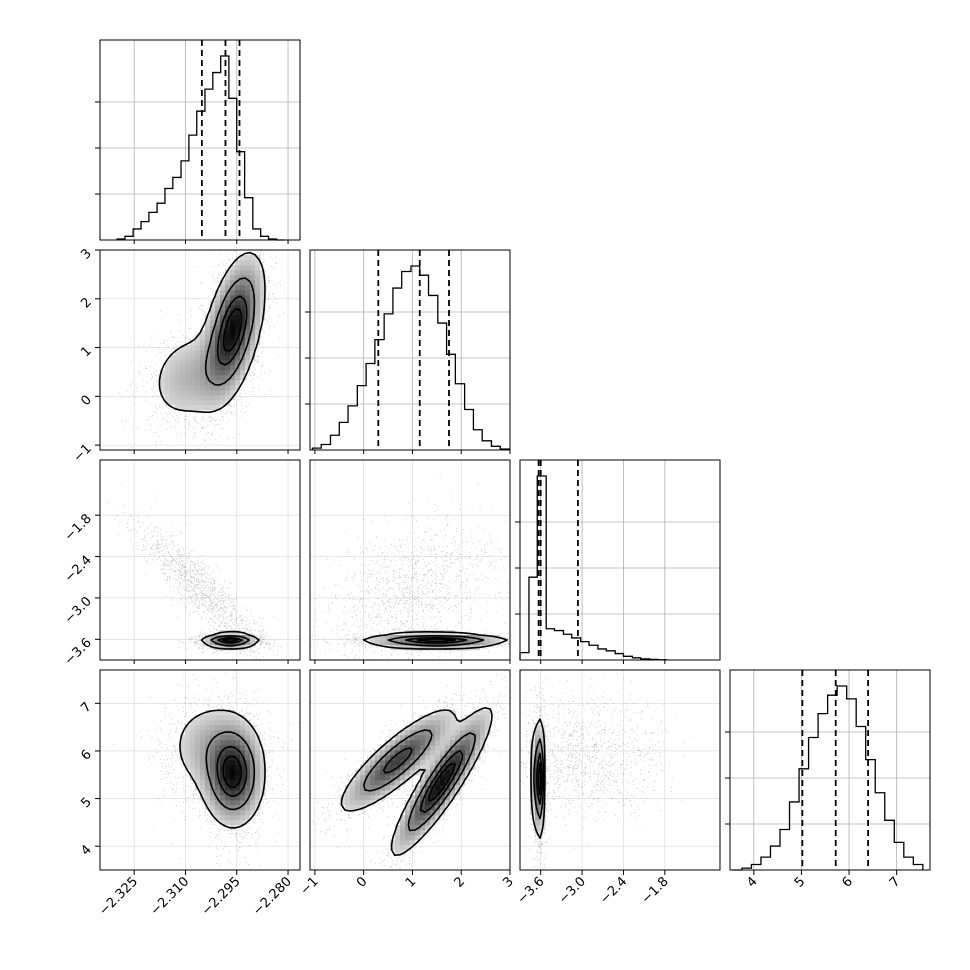 Image resolution: width=970 pixels, height=970 pixels. Describe the element at coordinates (86, 850) in the screenshot. I see `y-tick-label: 4` at that location.